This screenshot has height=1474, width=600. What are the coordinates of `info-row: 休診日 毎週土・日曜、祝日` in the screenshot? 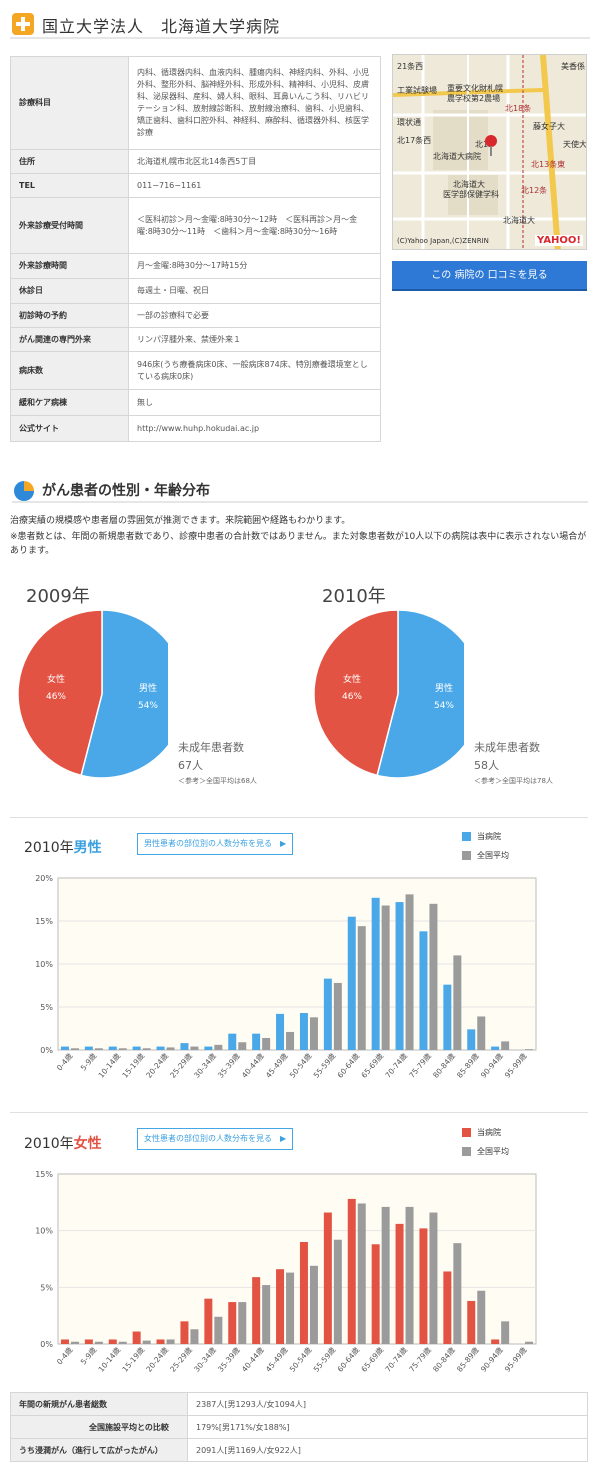 It's located at (195, 291).